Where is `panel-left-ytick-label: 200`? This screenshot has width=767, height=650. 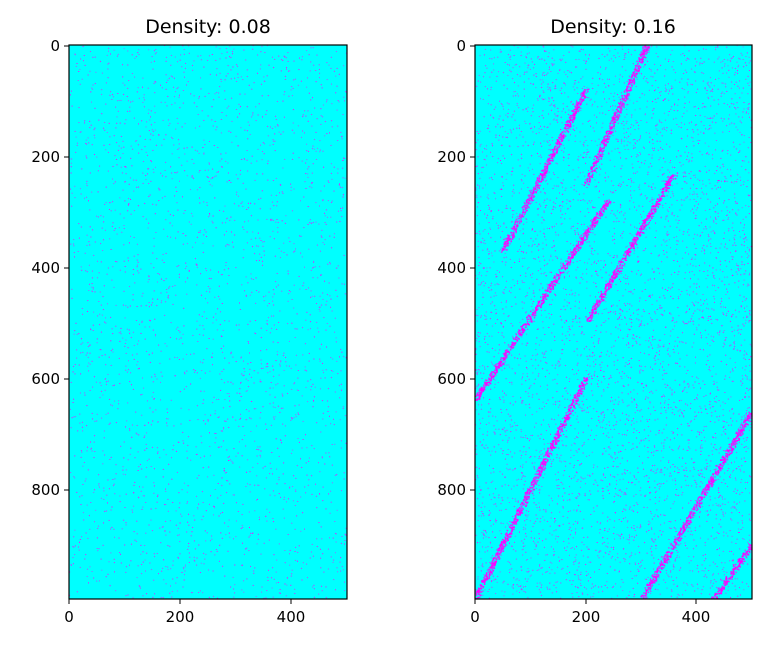
panel-left-ytick-label: 200 is located at coordinates (45, 157).